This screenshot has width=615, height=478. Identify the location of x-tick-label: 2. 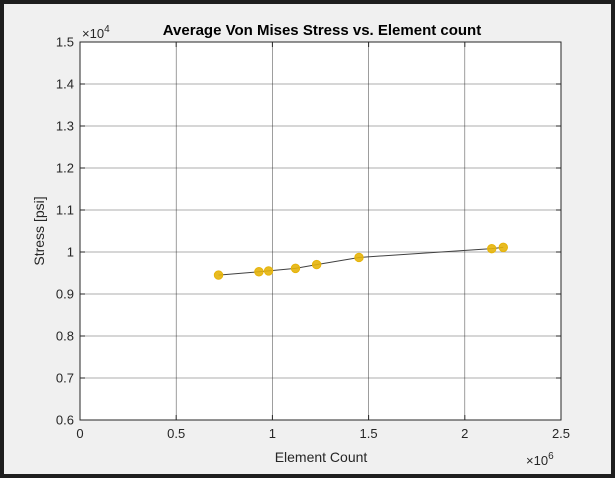
(464, 433).